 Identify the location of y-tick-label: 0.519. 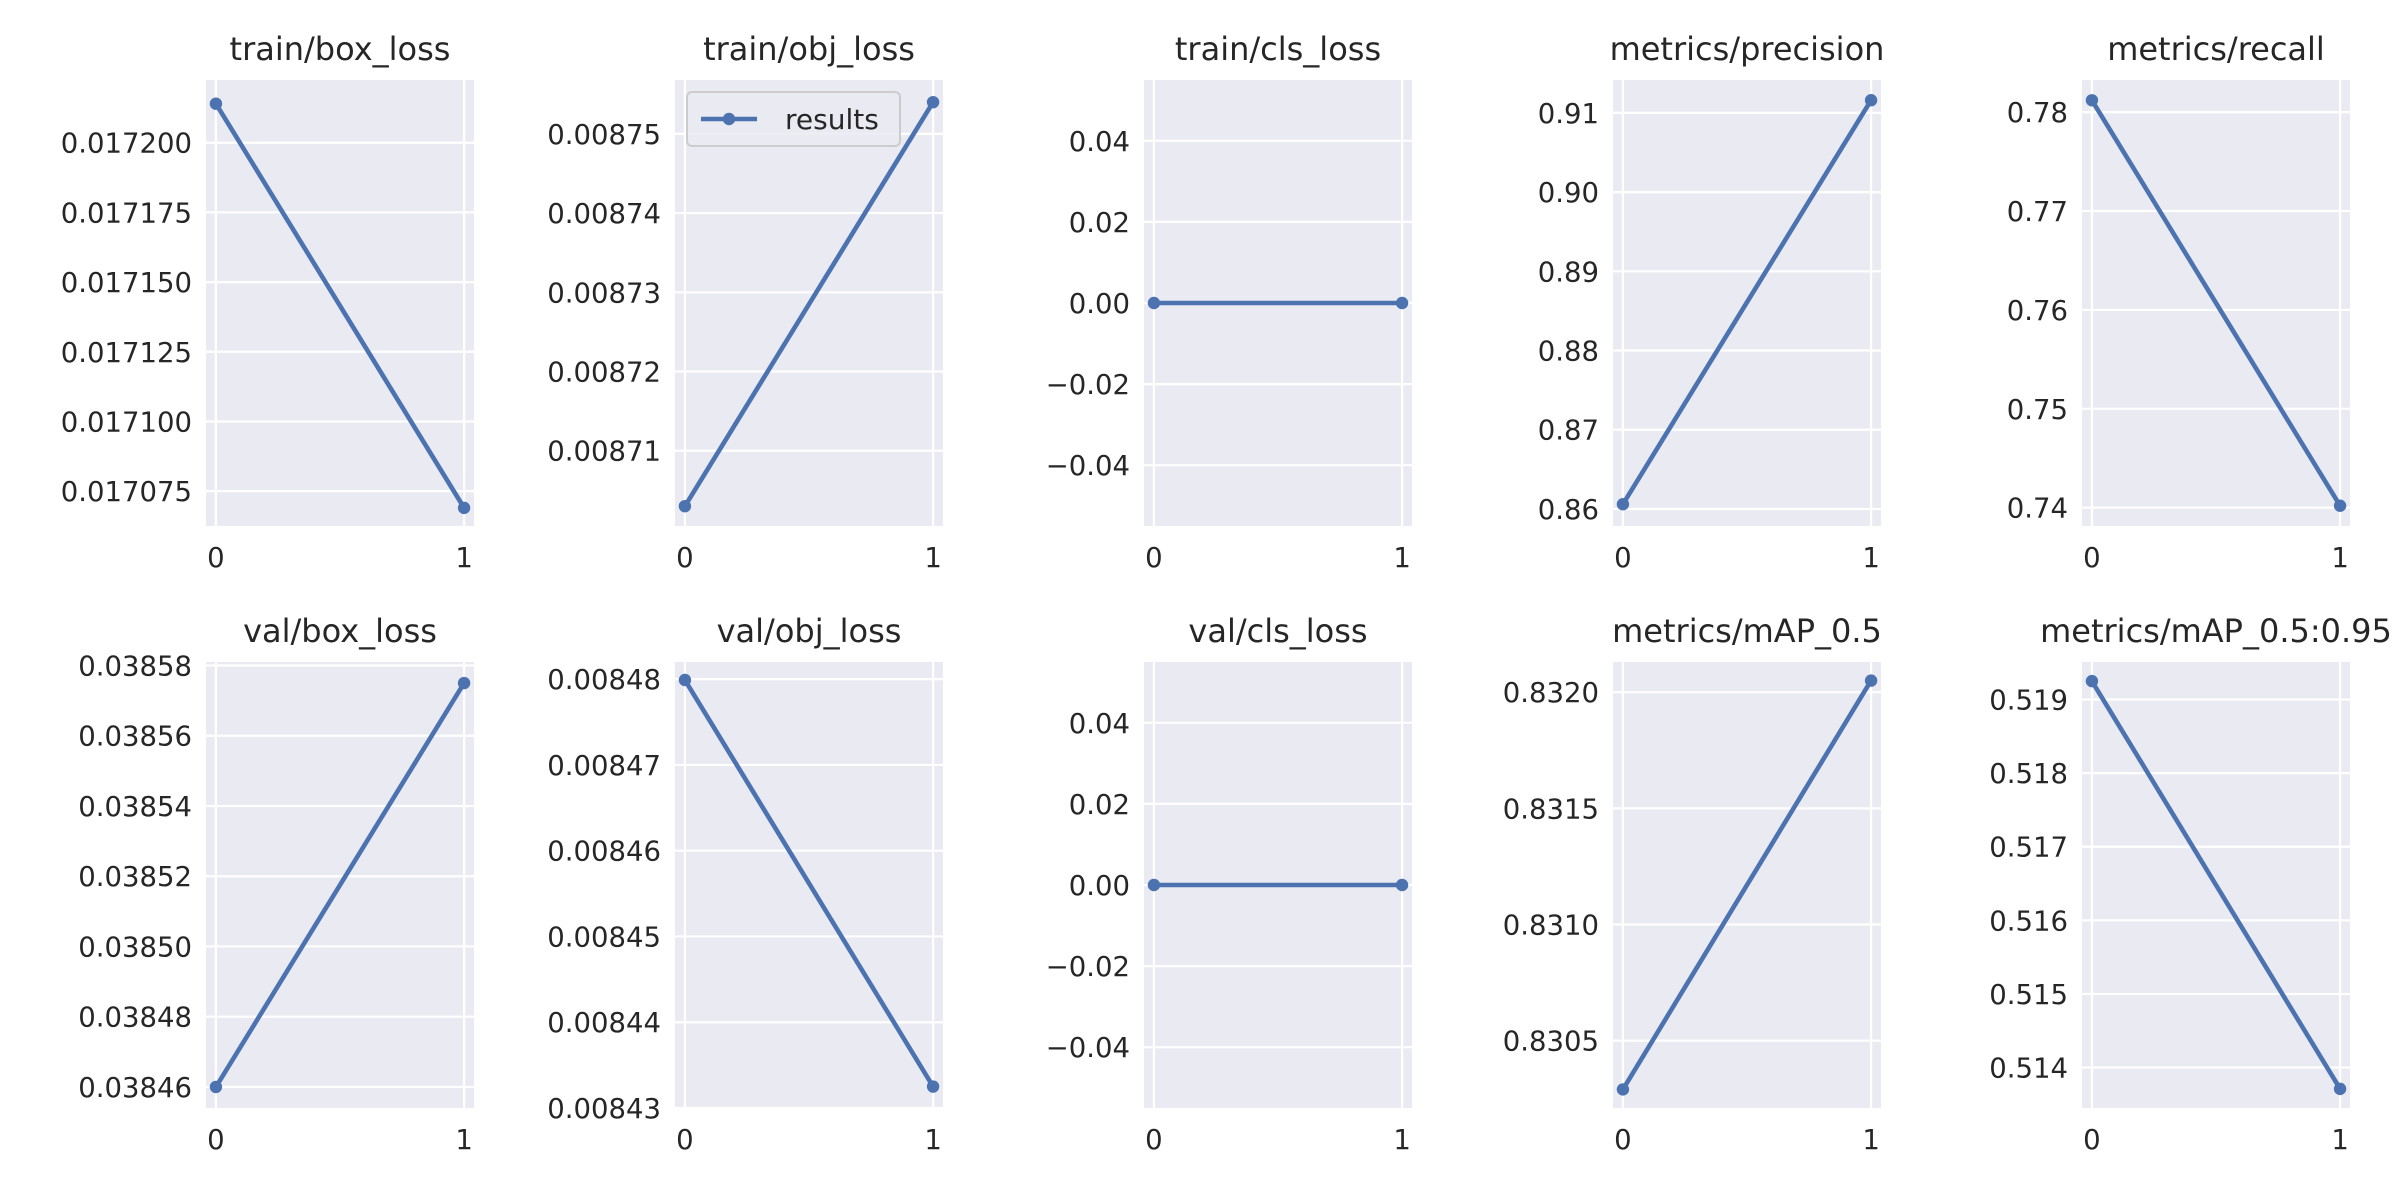
(2028, 701).